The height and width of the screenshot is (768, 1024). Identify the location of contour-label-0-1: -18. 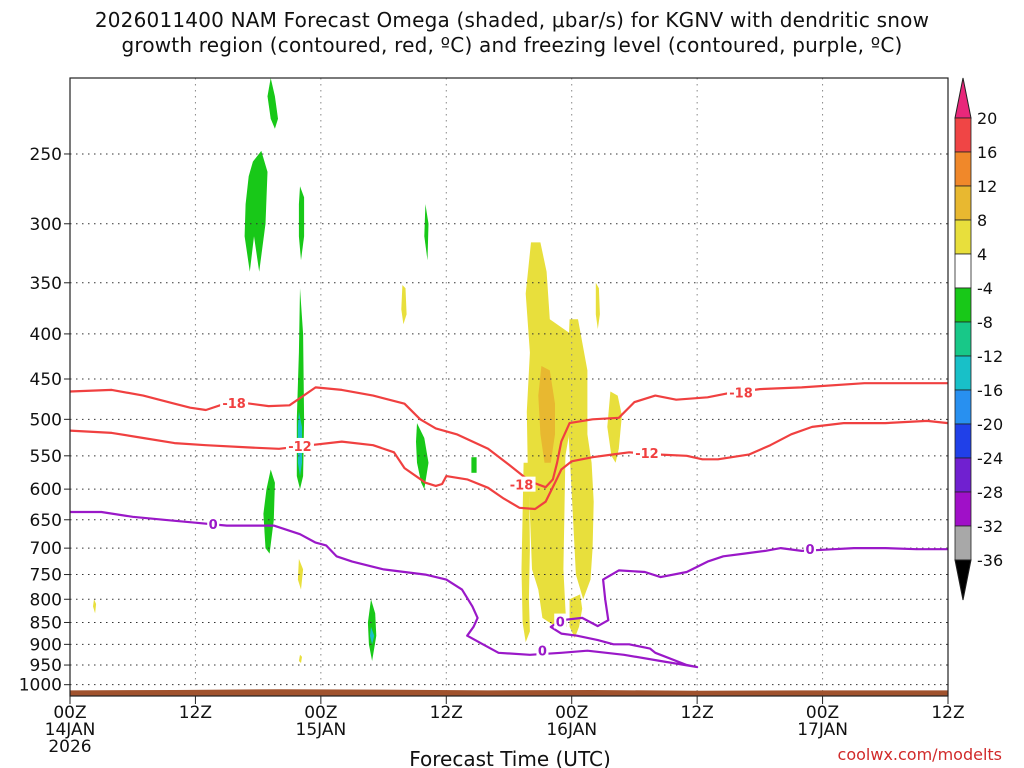
(741, 393).